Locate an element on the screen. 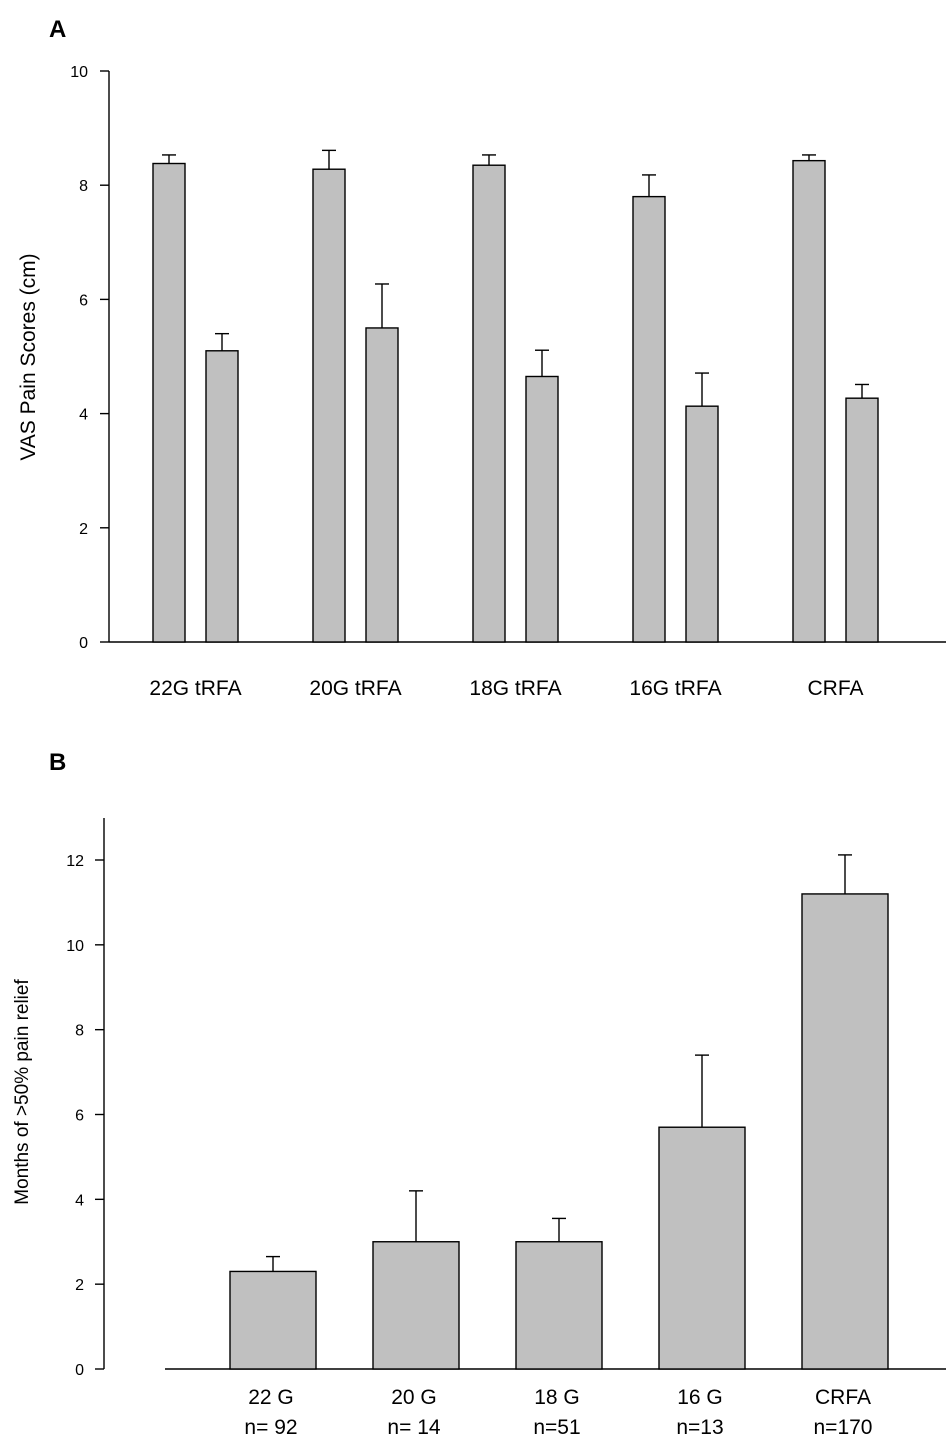 This screenshot has width=946, height=1442. panel-b-letter: B is located at coordinates (57, 762).